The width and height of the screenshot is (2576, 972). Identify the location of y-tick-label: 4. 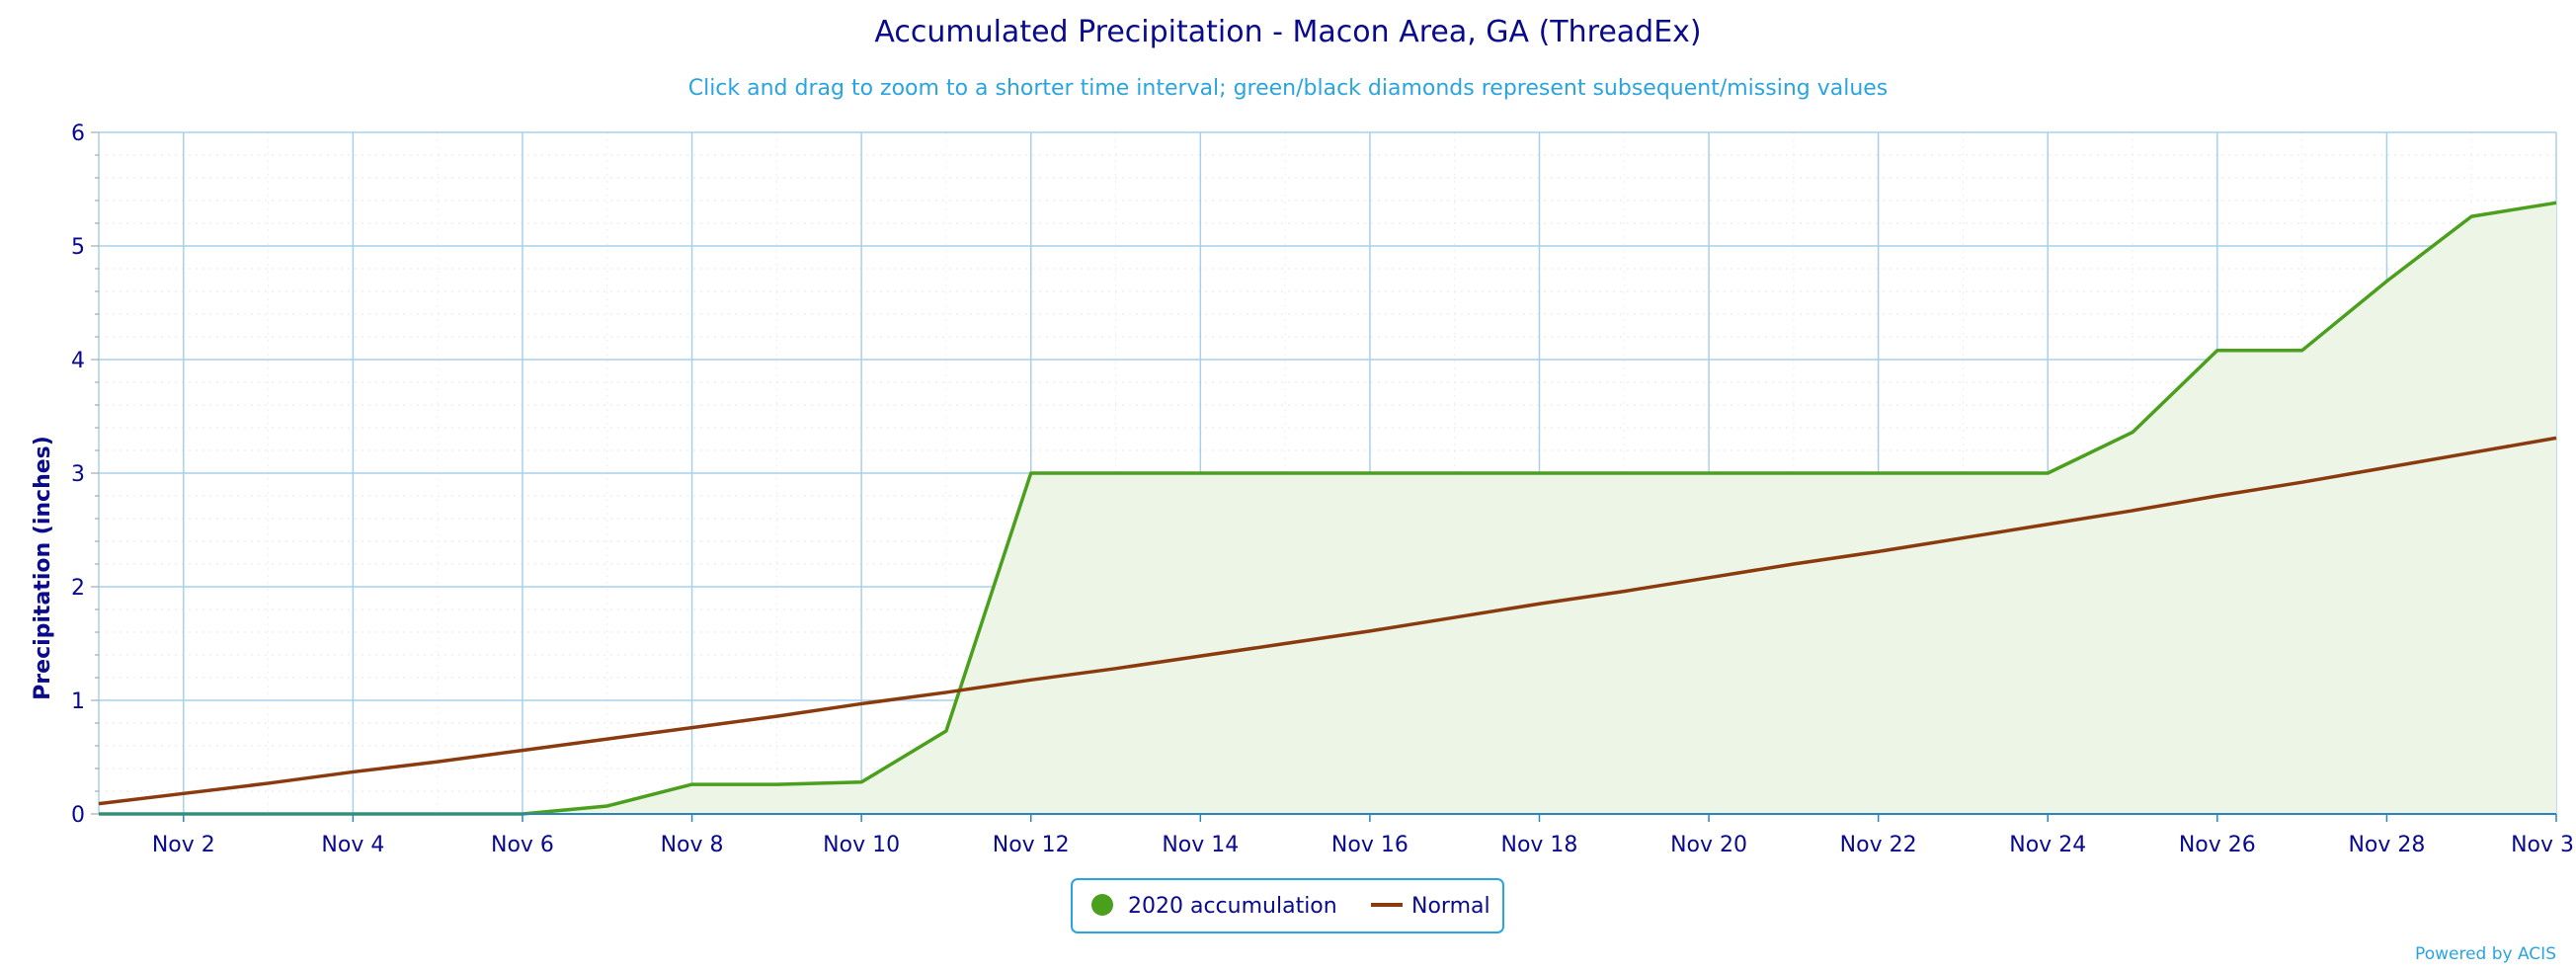
(78, 361).